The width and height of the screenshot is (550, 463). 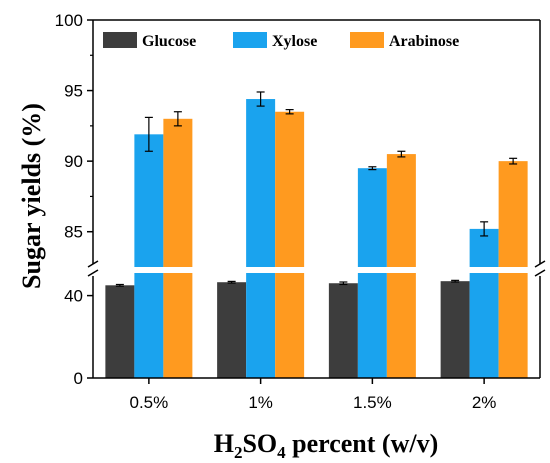 I want to click on legend-label: Xylose, so click(x=294, y=41).